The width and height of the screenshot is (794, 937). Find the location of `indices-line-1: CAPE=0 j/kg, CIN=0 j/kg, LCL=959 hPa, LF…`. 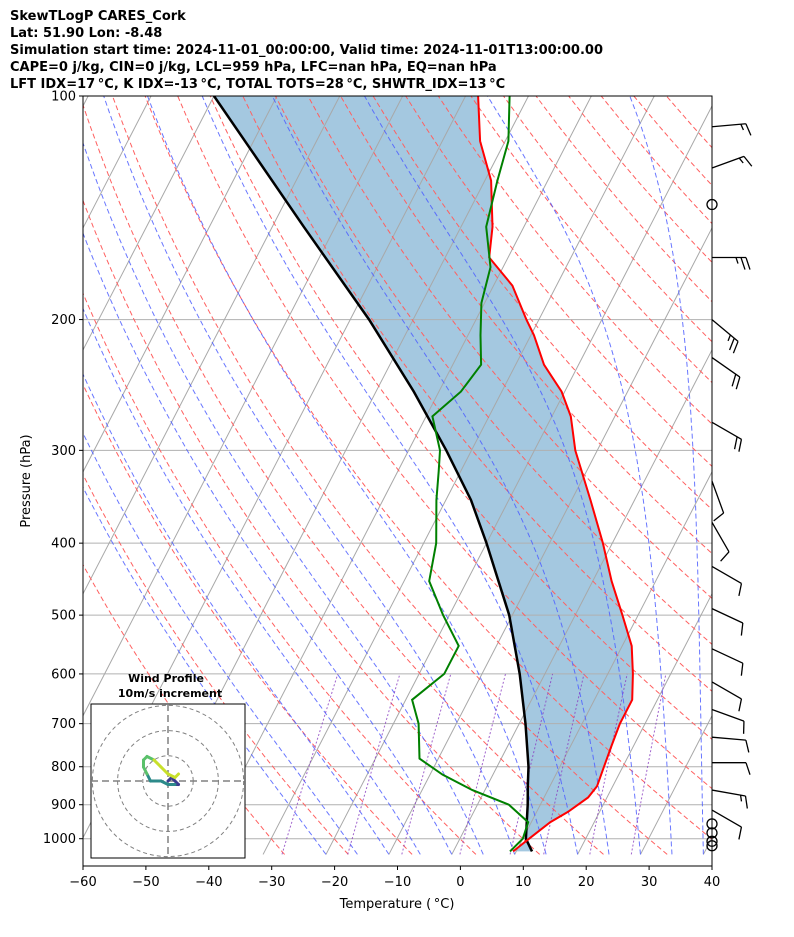

indices-line-1: CAPE=0 j/kg, CIN=0 j/kg, LCL=959 hPa, LF… is located at coordinates (253, 67).